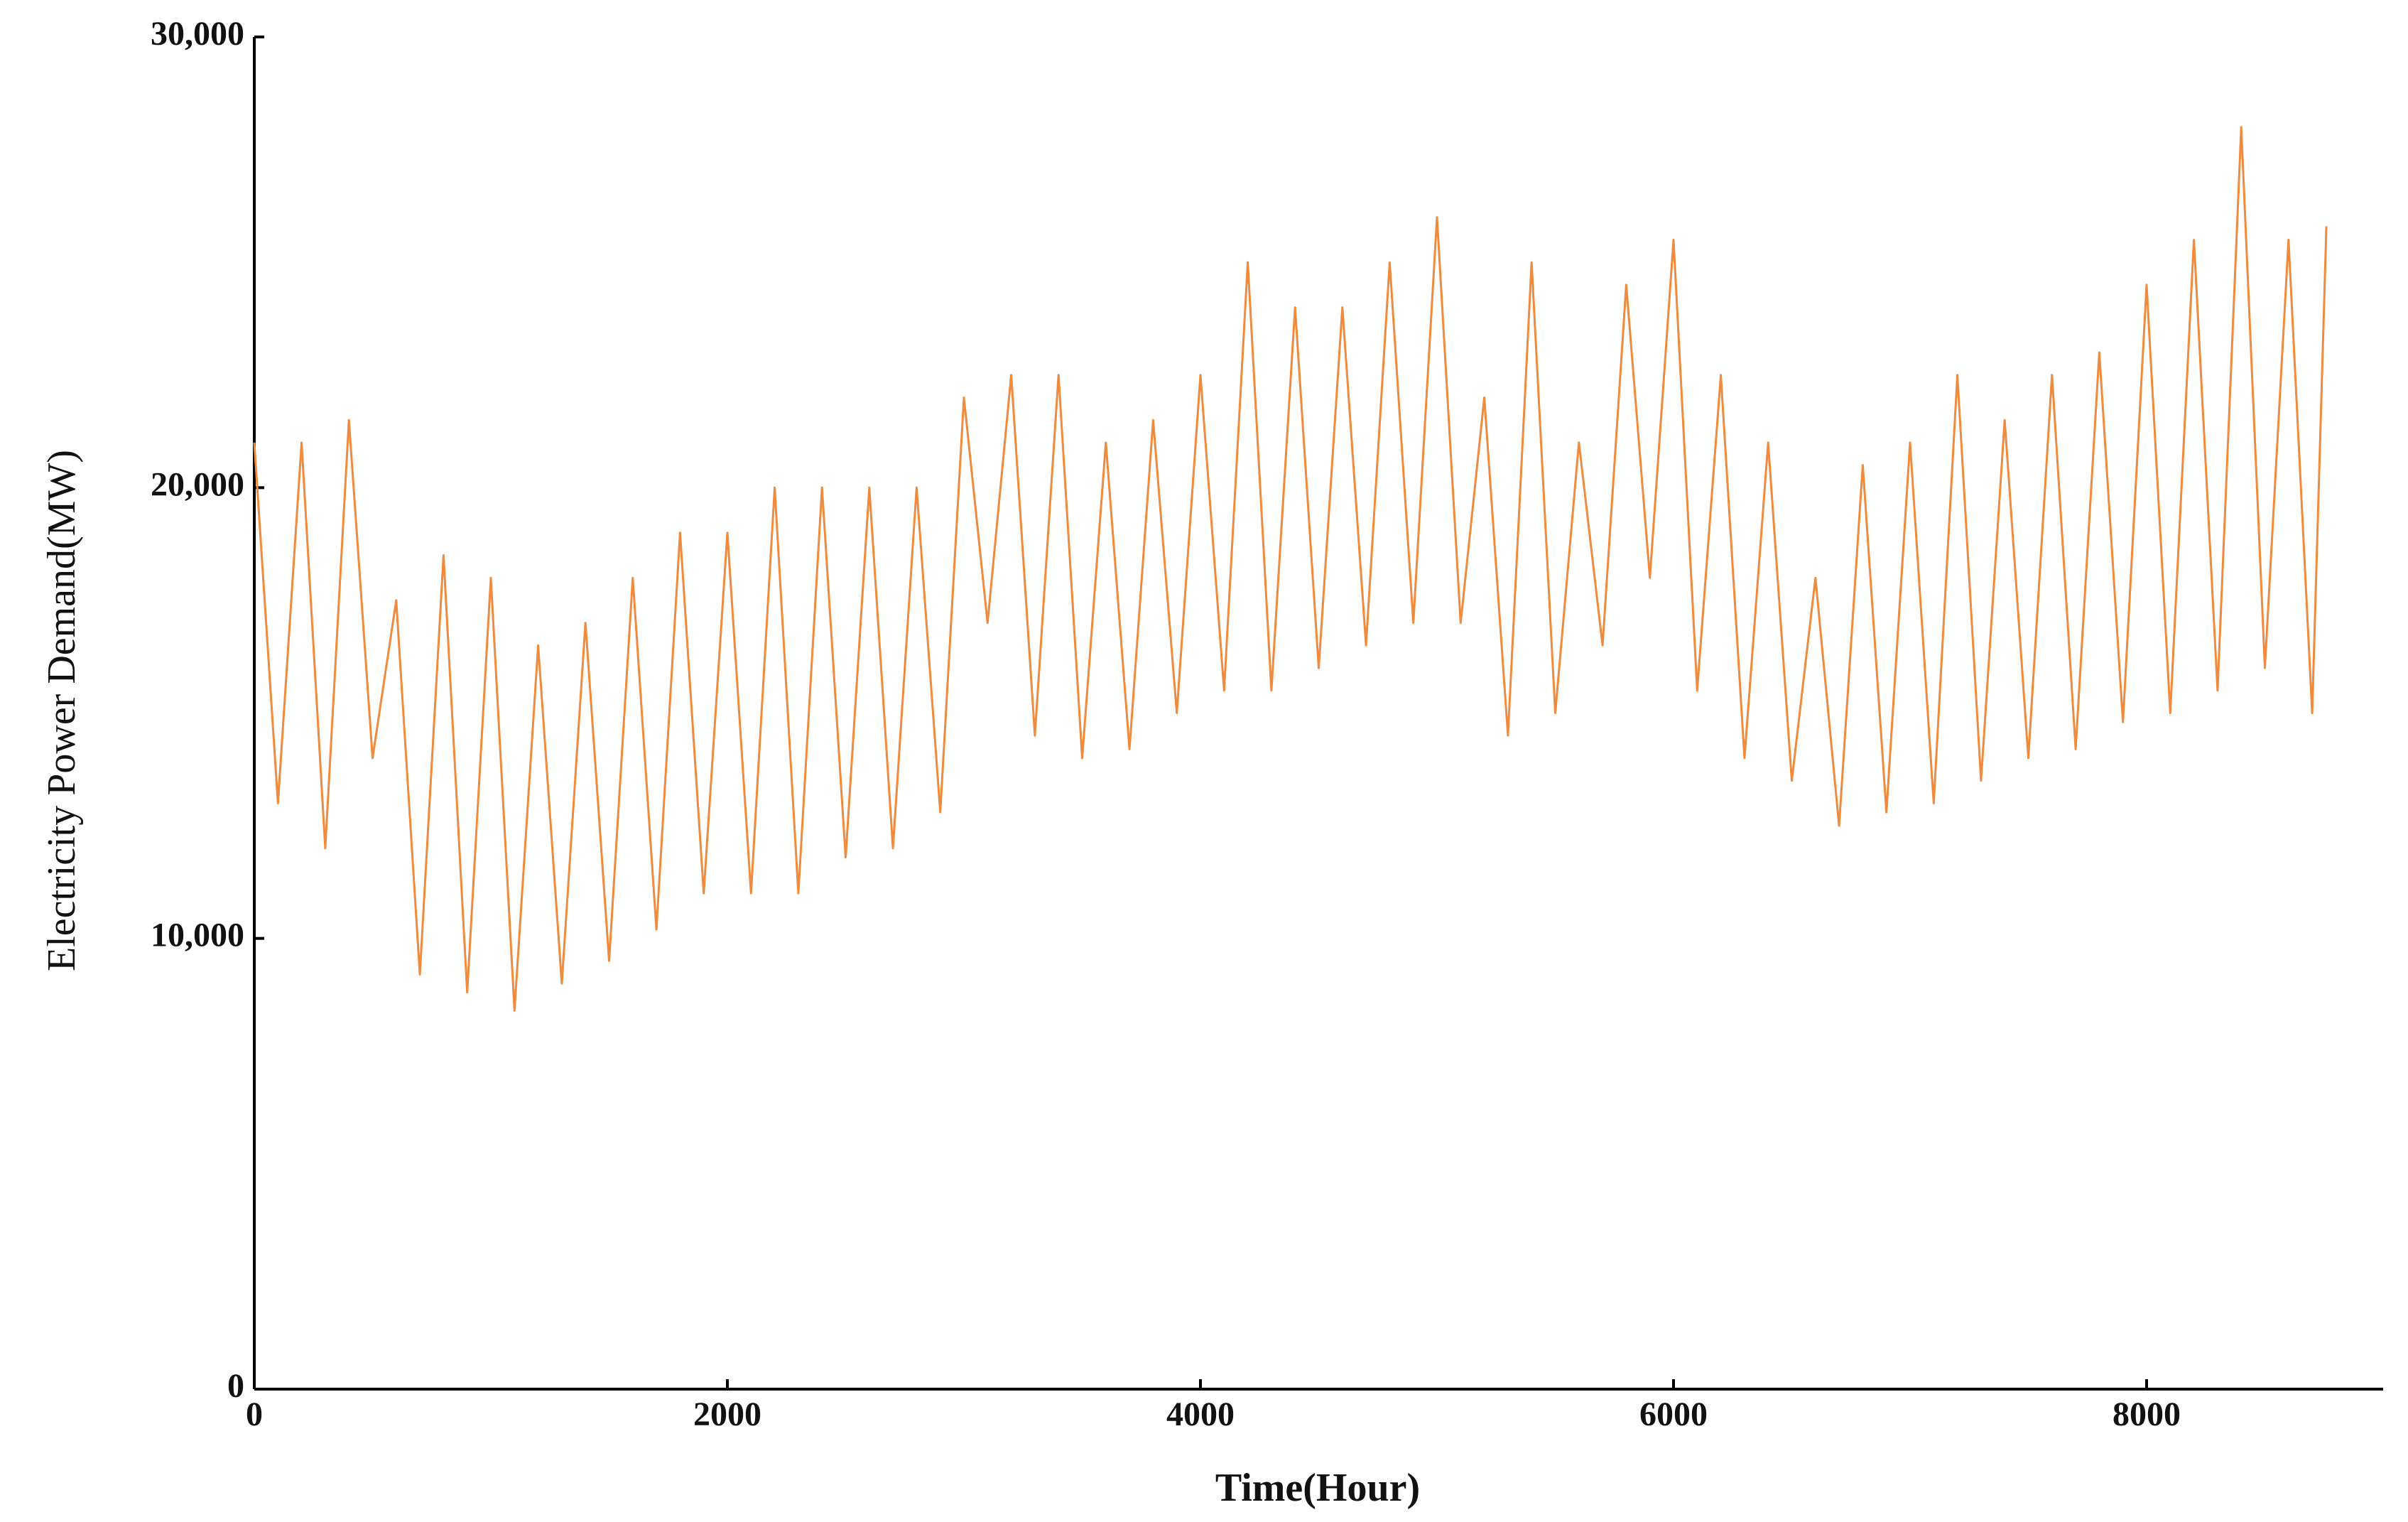 The height and width of the screenshot is (1522, 2408). I want to click on x-axis-title: Time(Hour), so click(1318, 1488).